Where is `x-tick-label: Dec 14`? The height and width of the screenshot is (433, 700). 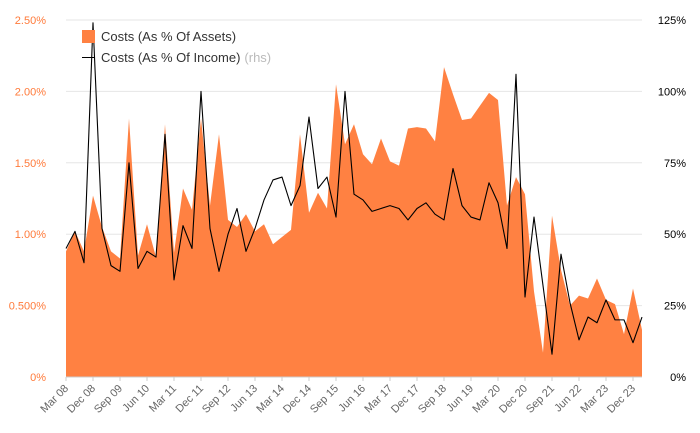
x-tick-label: Dec 14 is located at coordinates (297, 399).